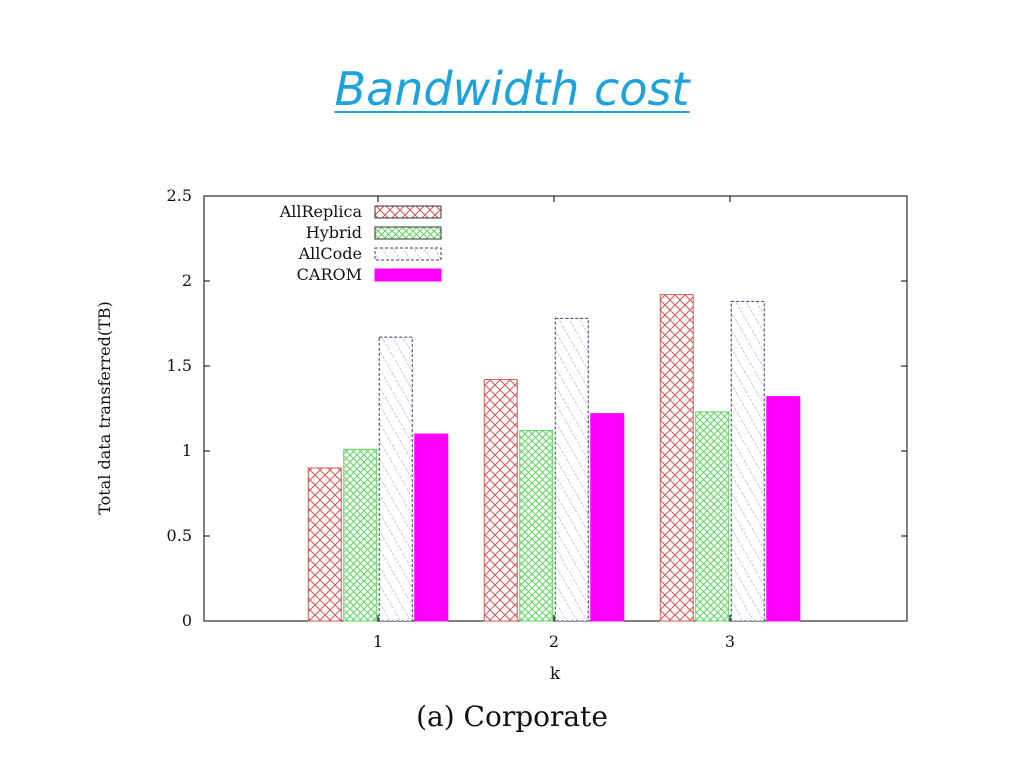  I want to click on x-axis-label: k, so click(555, 674).